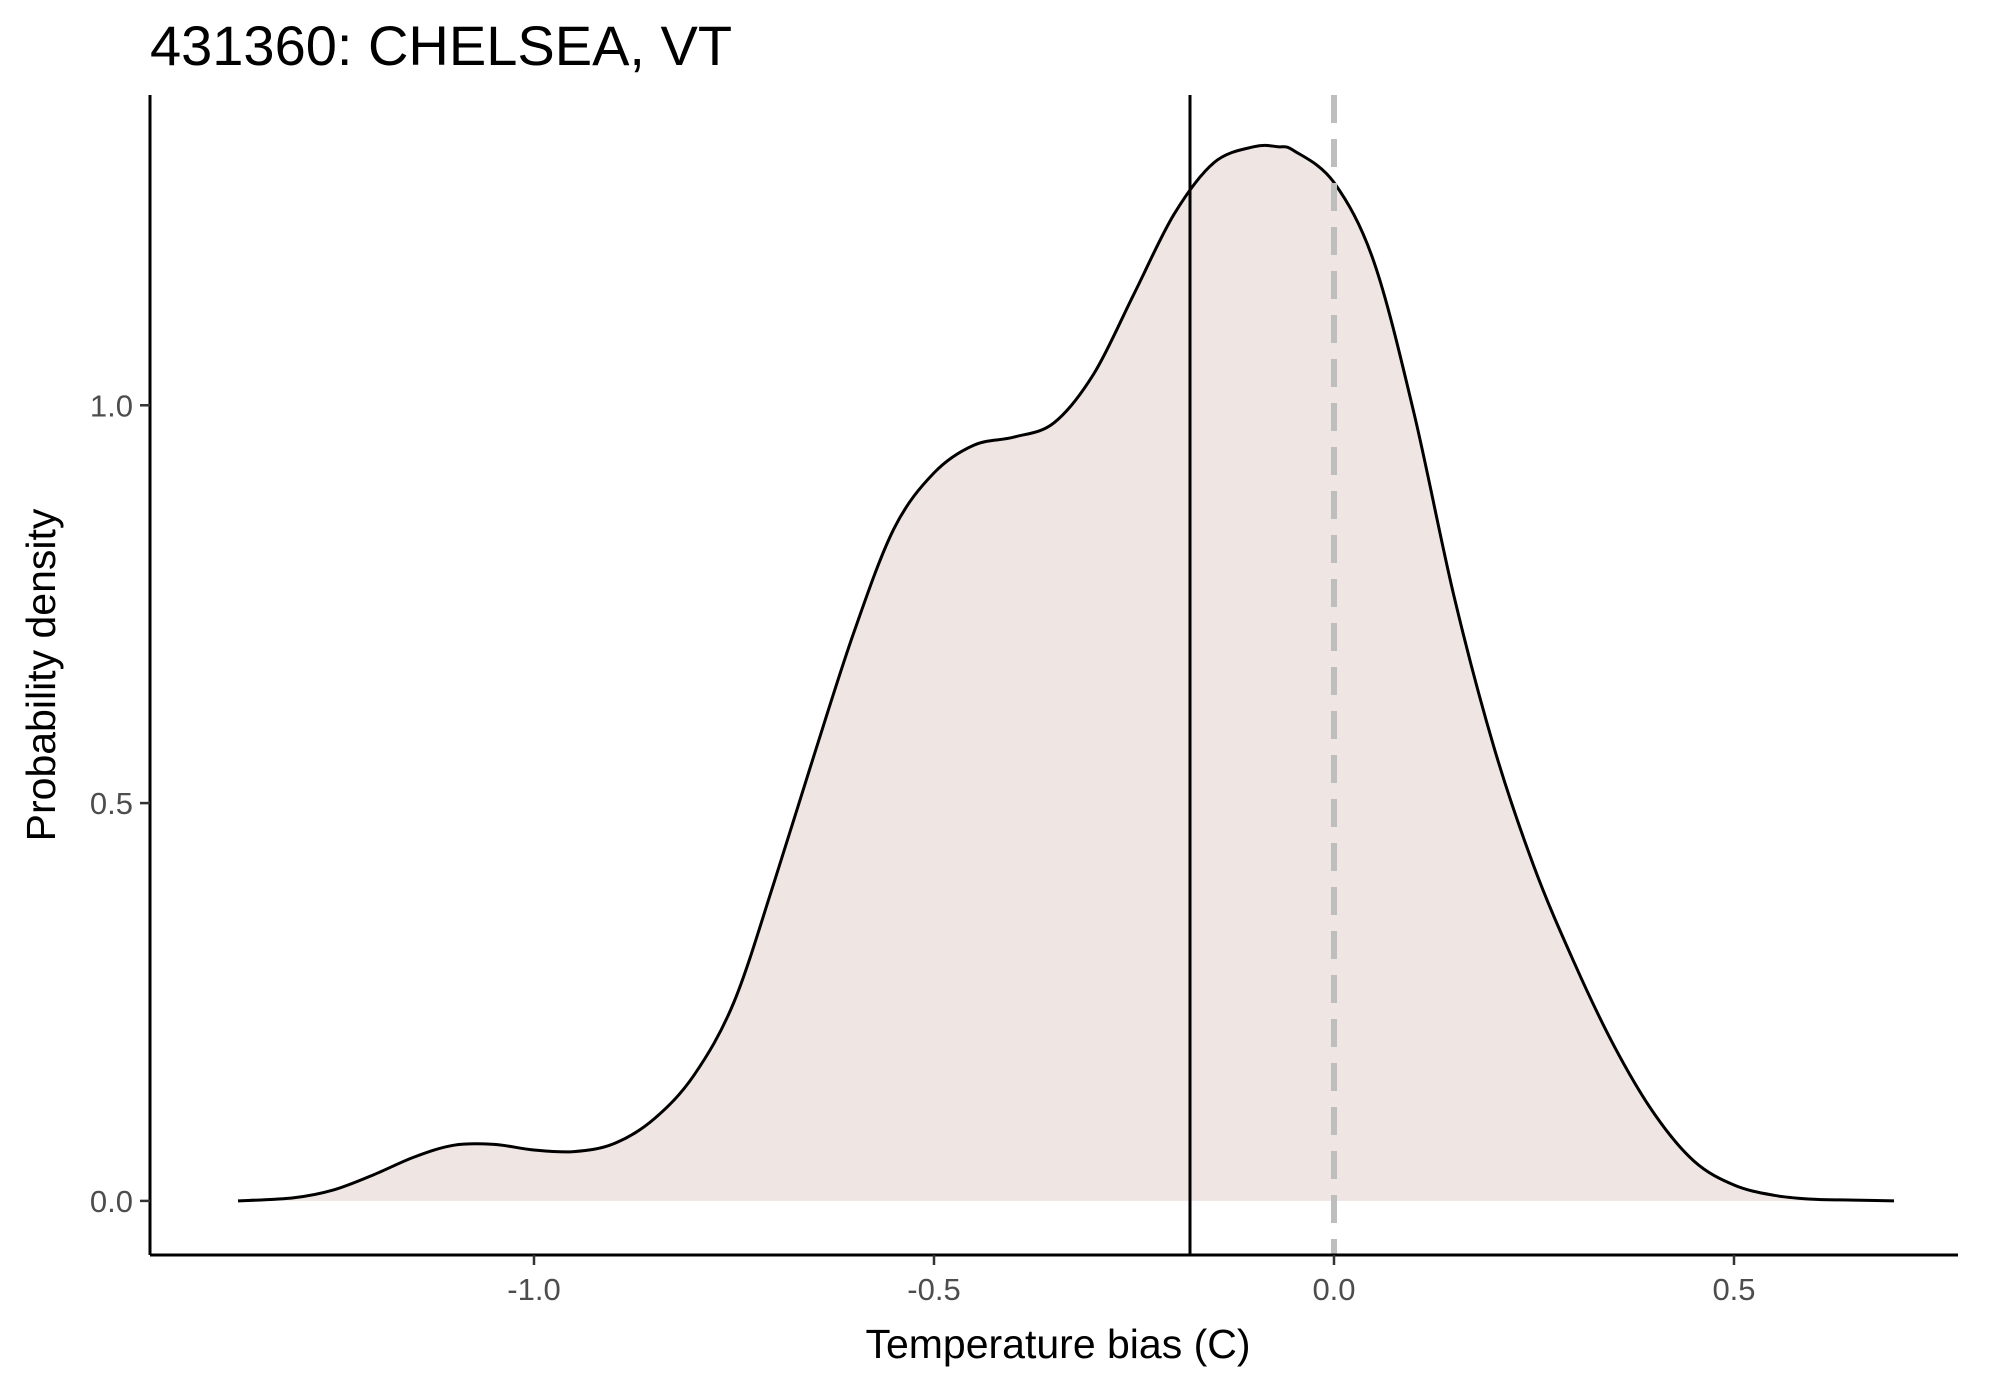 The height and width of the screenshot is (1384, 1990). What do you see at coordinates (111, 803) in the screenshot?
I see `y-tick-label: 0.5` at bounding box center [111, 803].